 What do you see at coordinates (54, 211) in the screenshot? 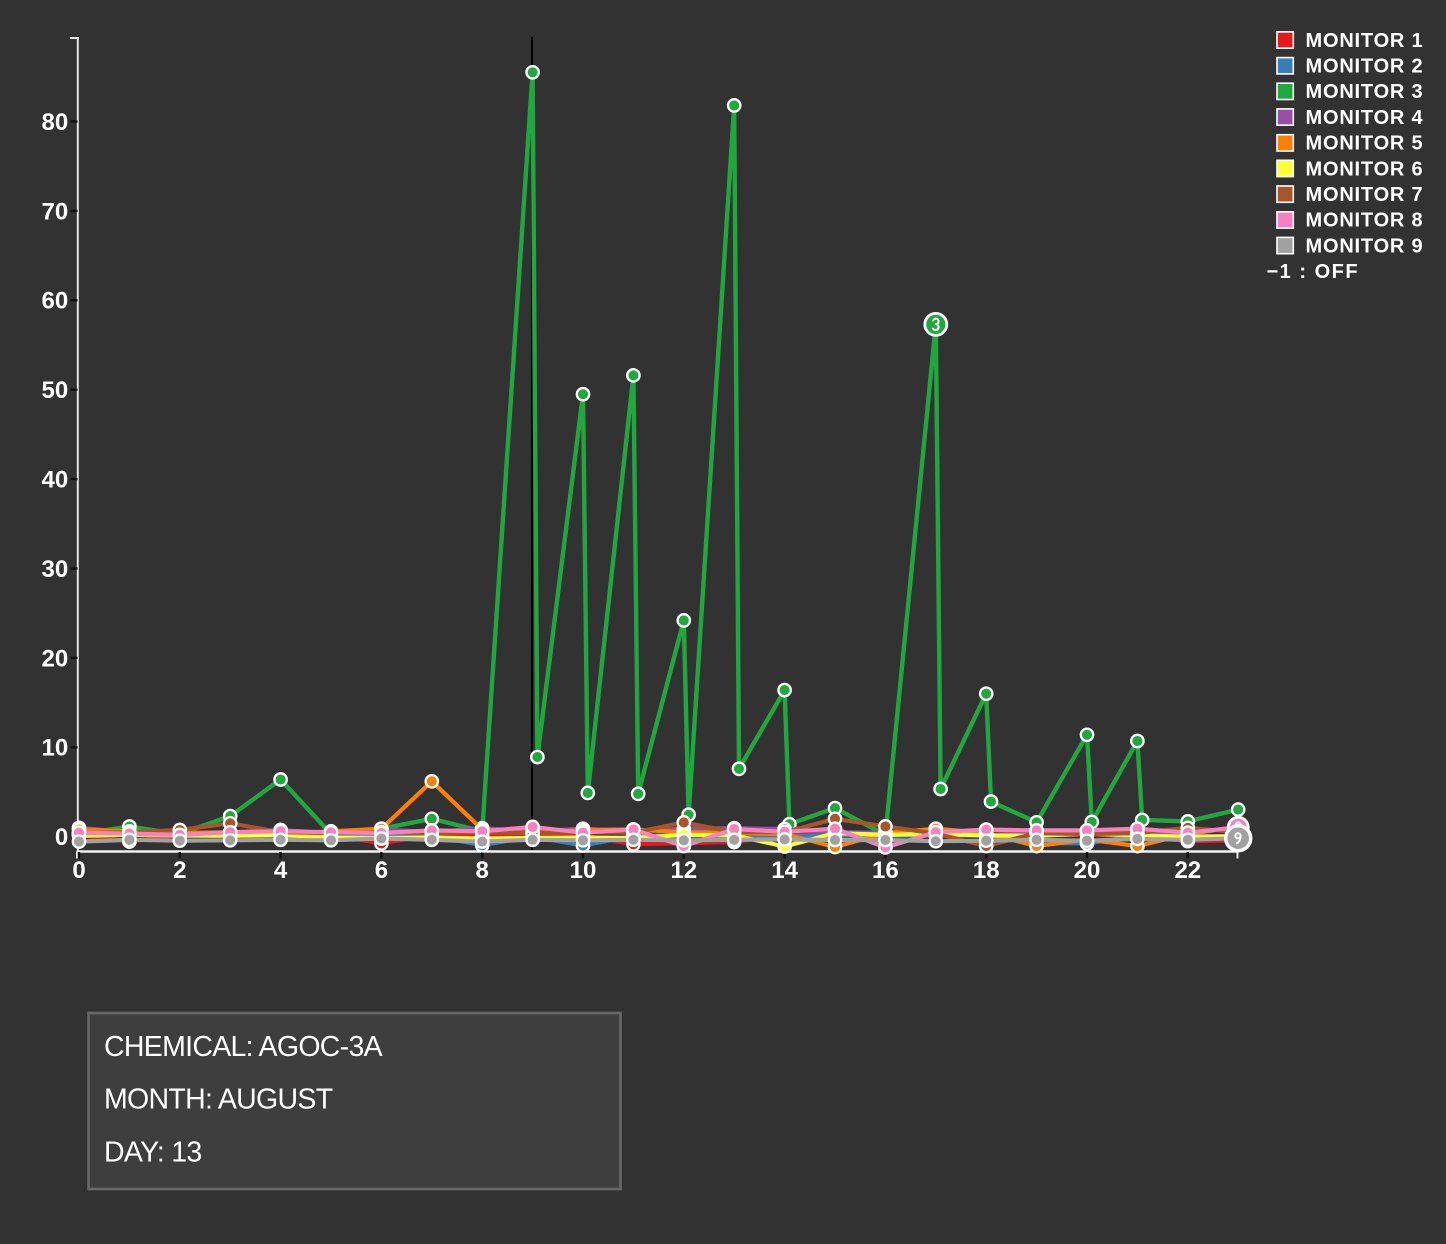
I see `svg-text: 70` at bounding box center [54, 211].